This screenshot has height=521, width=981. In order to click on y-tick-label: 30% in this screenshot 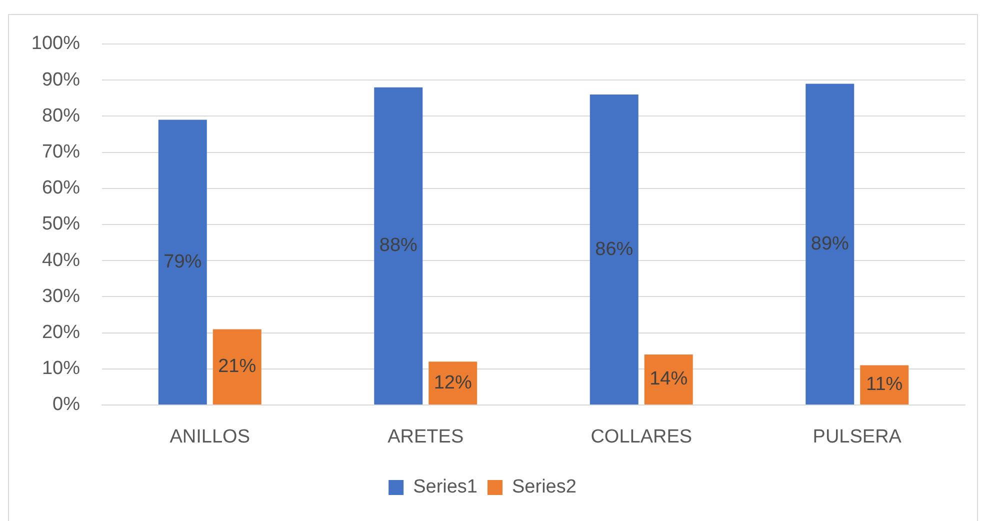, I will do `click(61, 296)`.